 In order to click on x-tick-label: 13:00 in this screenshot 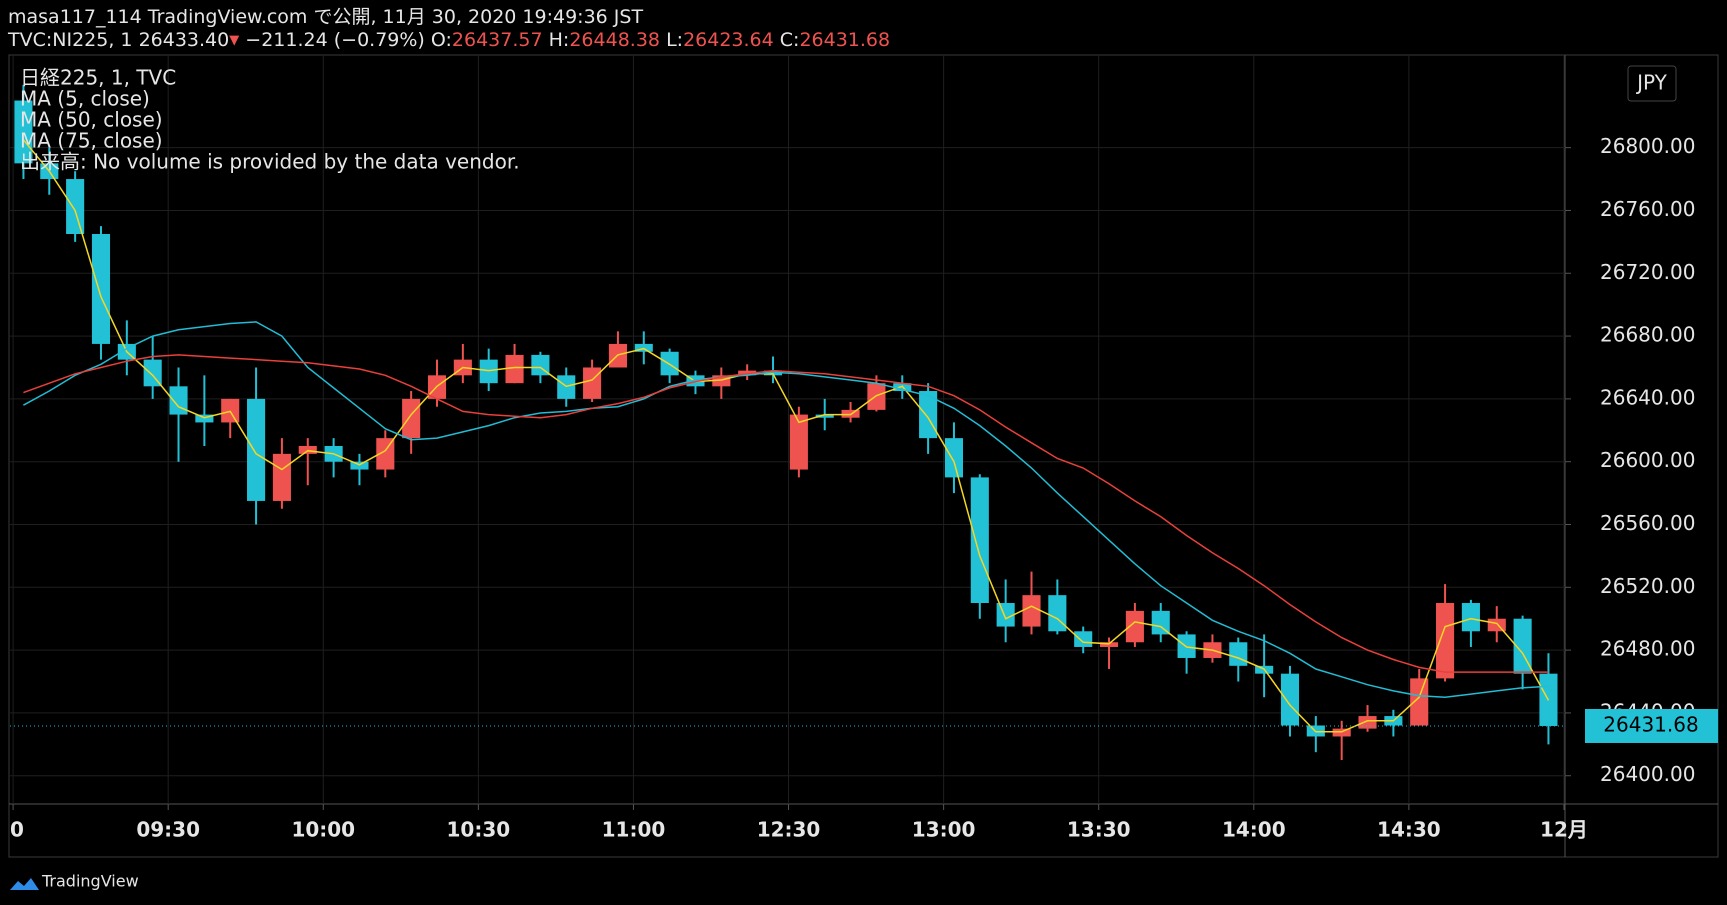, I will do `click(944, 830)`.